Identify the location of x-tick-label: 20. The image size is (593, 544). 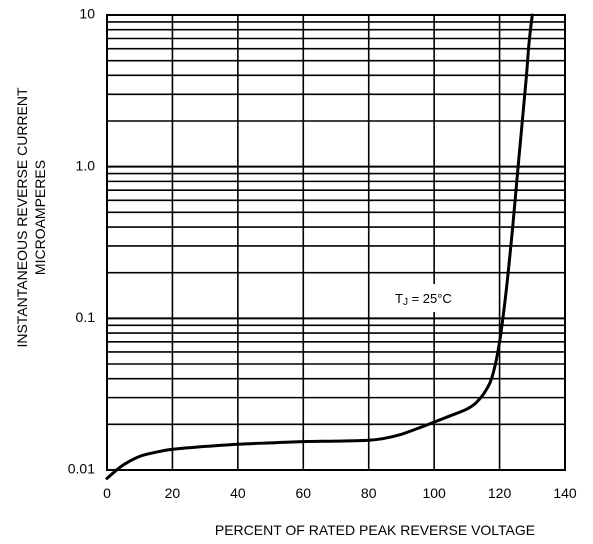
(173, 493).